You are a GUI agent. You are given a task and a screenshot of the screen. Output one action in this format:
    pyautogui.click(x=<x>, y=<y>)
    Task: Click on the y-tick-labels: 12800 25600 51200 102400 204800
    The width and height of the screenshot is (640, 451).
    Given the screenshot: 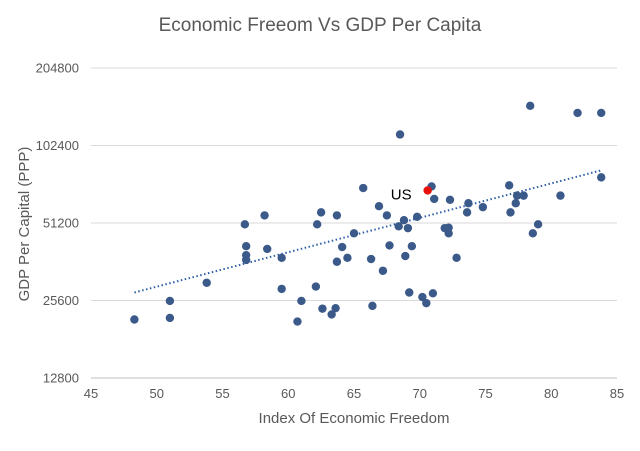 What is the action you would take?
    pyautogui.click(x=57, y=223)
    